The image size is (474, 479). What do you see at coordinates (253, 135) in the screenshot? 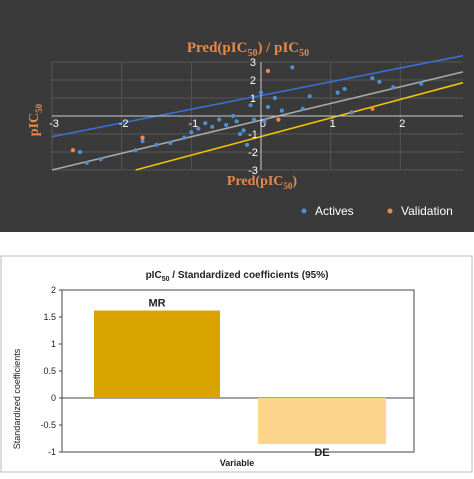
I see `scatter-y-tick-label: -1` at bounding box center [253, 135].